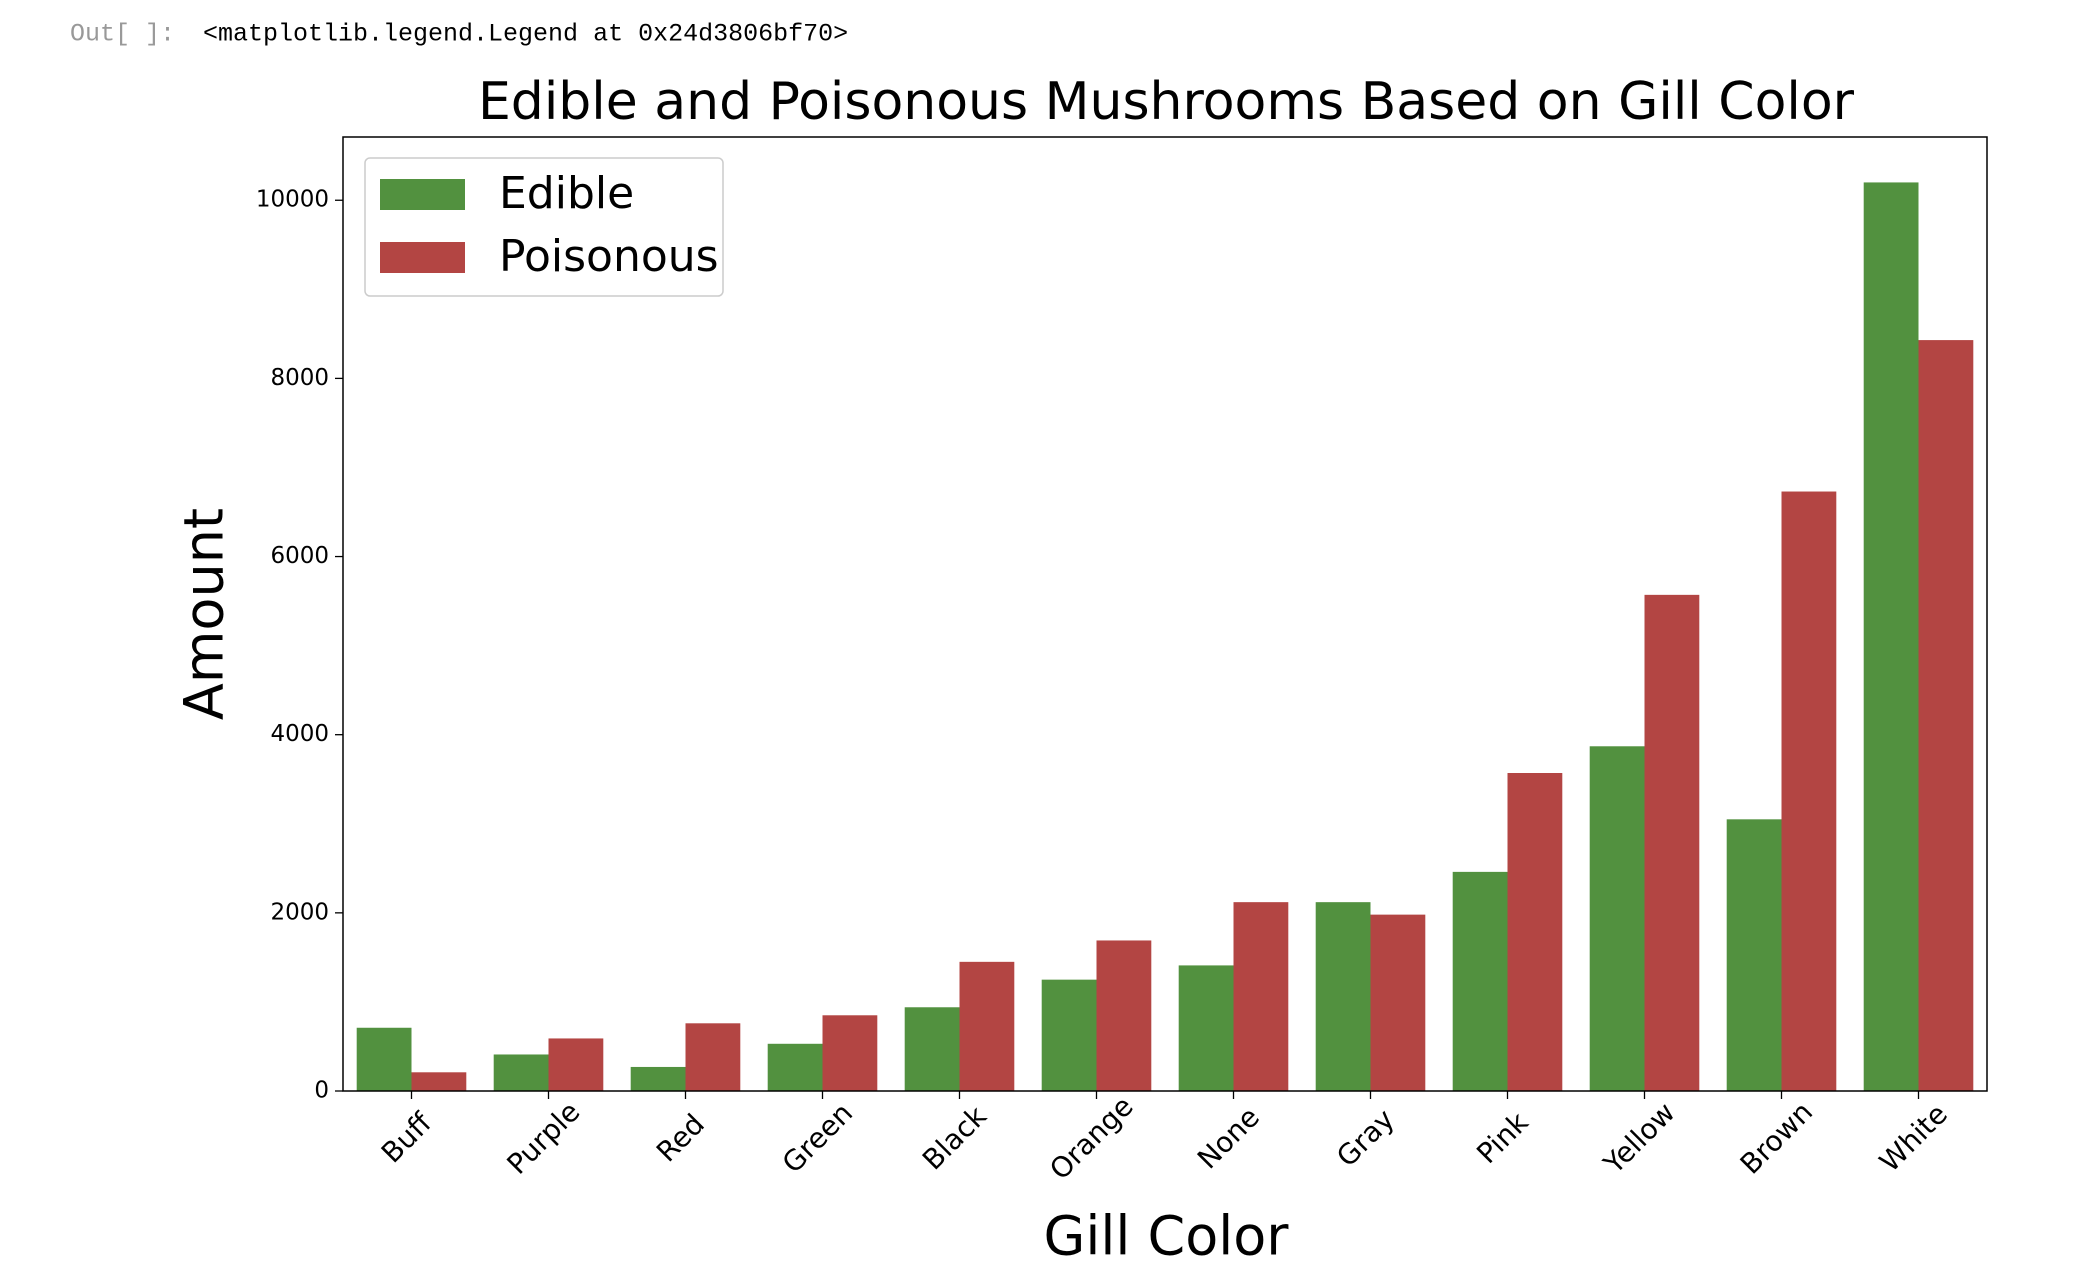  Describe the element at coordinates (566, 193) in the screenshot. I see `legend-label: Edible` at that location.